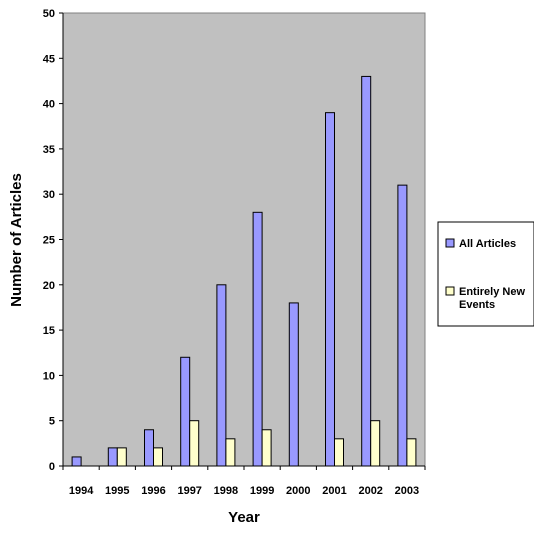 This screenshot has width=534, height=535. What do you see at coordinates (49, 14) in the screenshot?
I see `y-tick-label-50: 50` at bounding box center [49, 14].